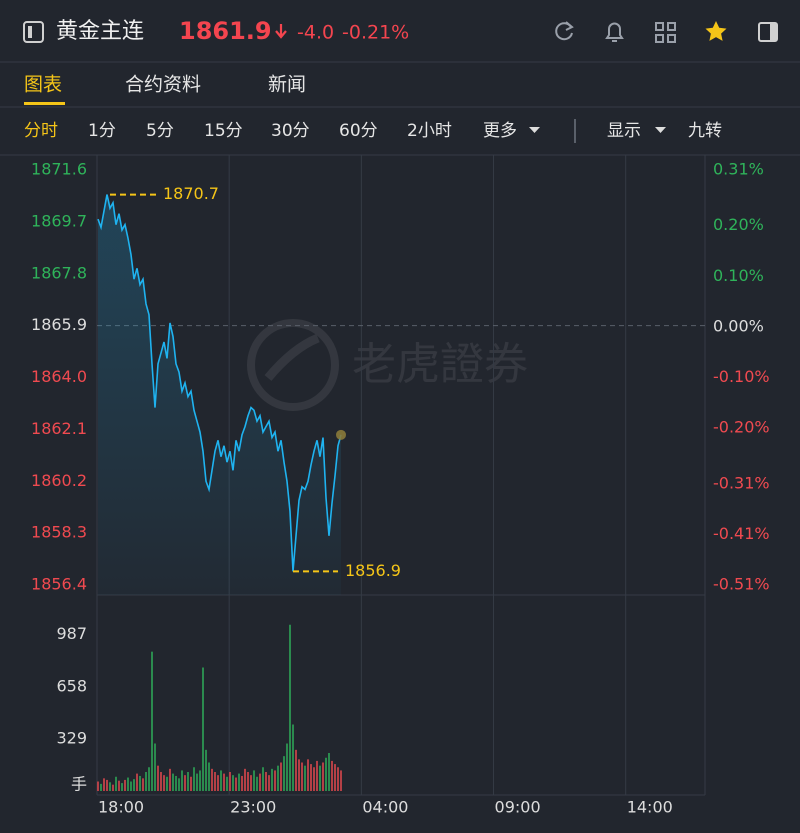 Image resolution: width=800 pixels, height=833 pixels. What do you see at coordinates (768, 32) in the screenshot?
I see `panel-button` at bounding box center [768, 32].